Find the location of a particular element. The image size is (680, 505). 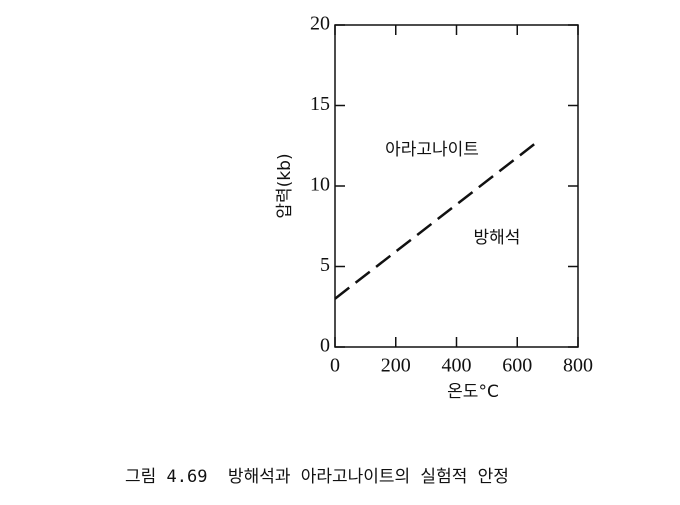

caption: 그림 4.69 방해석과 아라고나이트의 실험적 안정 is located at coordinates (317, 477).